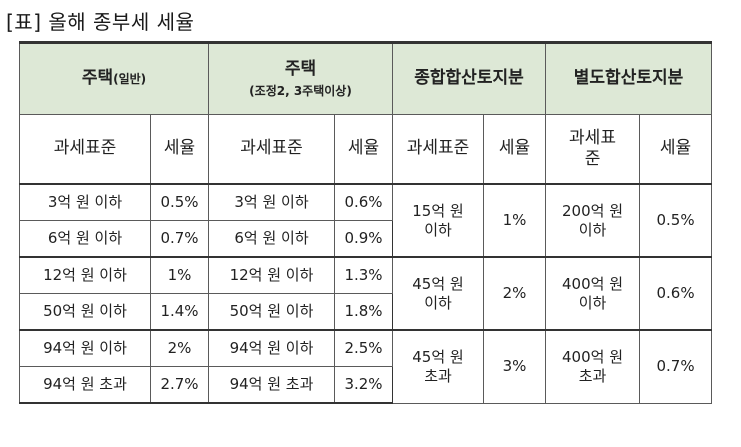 The image size is (741, 447). What do you see at coordinates (676, 366) in the screenshot?
I see `cell-land-rate: 0.7%` at bounding box center [676, 366].